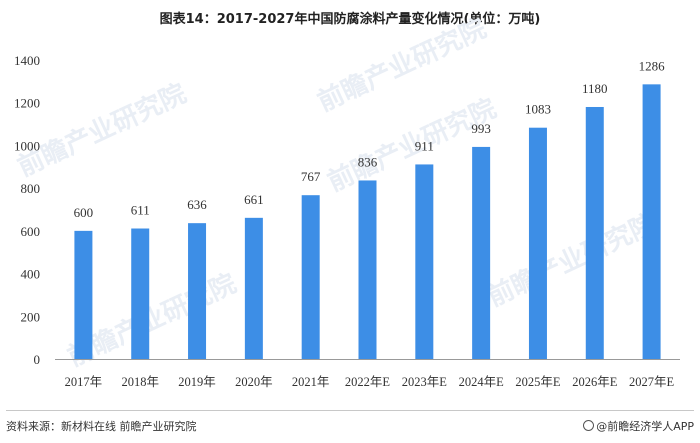 Image resolution: width=700 pixels, height=443 pixels. Describe the element at coordinates (651, 222) in the screenshot. I see `bar-2027年E` at that location.